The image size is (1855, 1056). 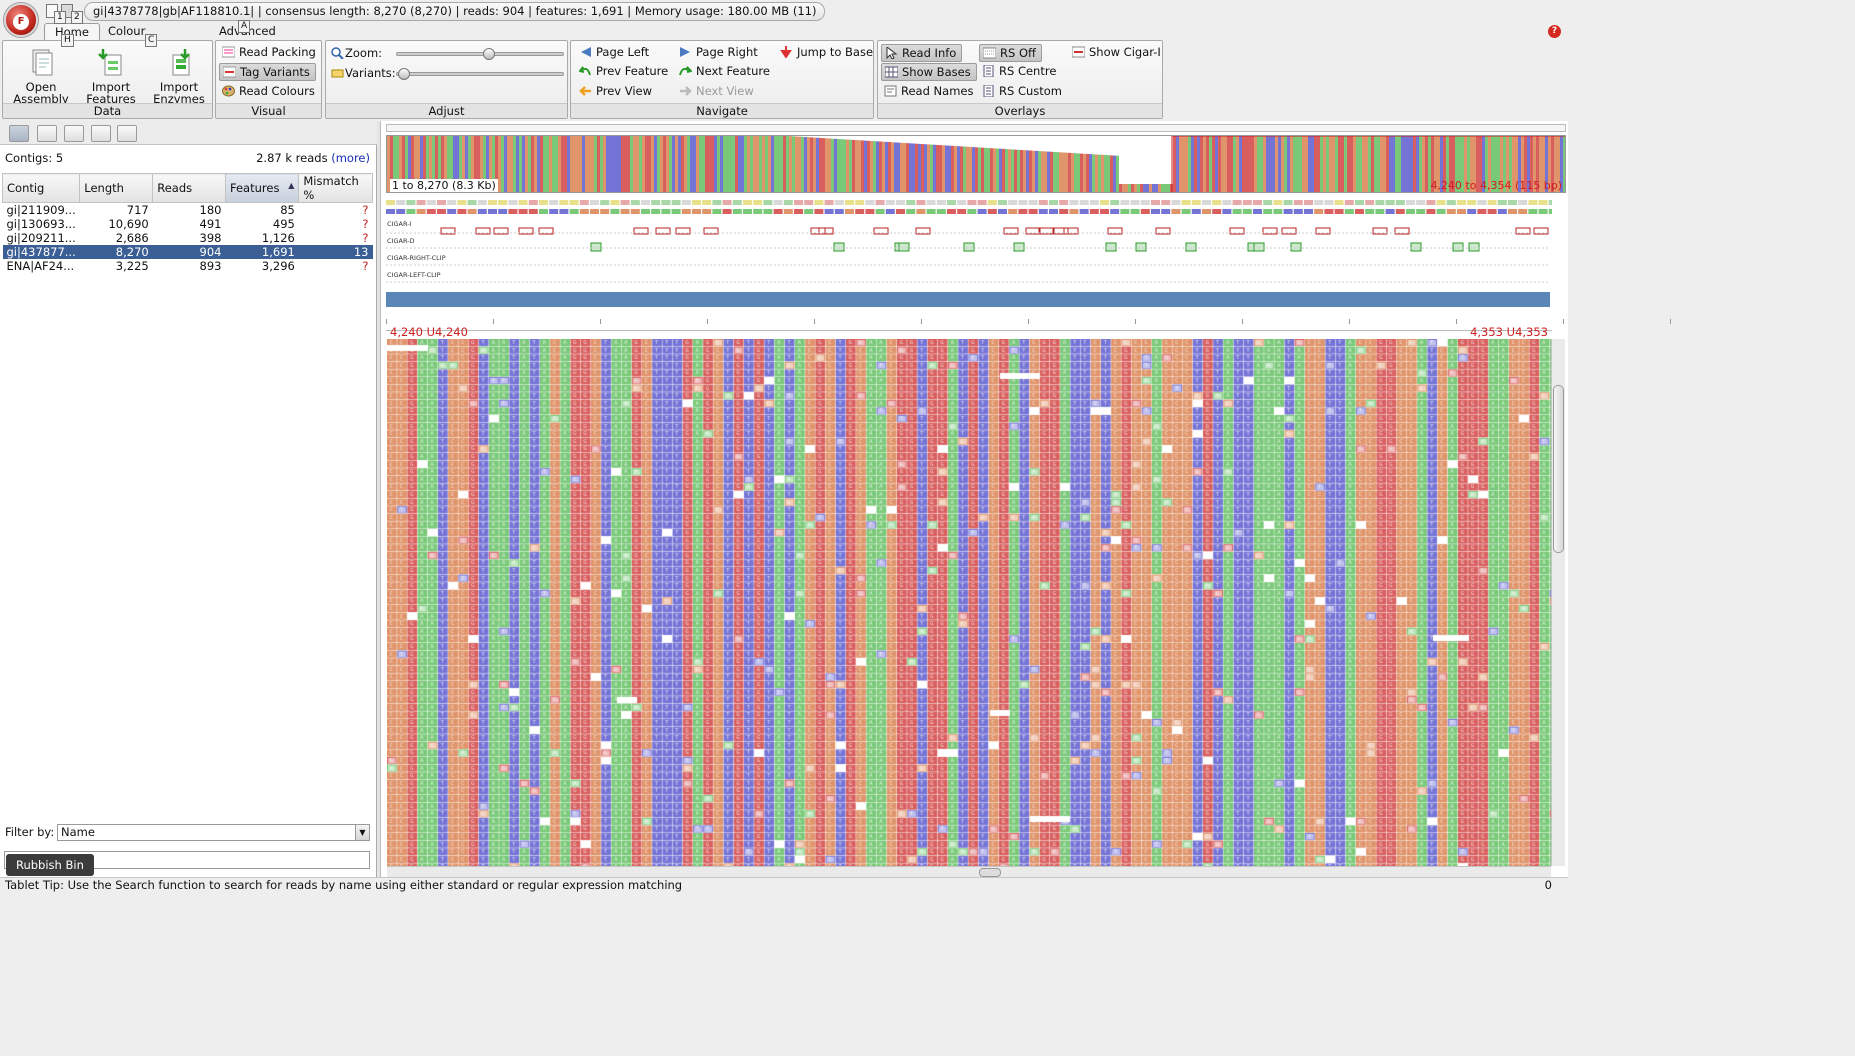 What do you see at coordinates (616, 92) in the screenshot?
I see `prev-view-button: Prev View` at bounding box center [616, 92].